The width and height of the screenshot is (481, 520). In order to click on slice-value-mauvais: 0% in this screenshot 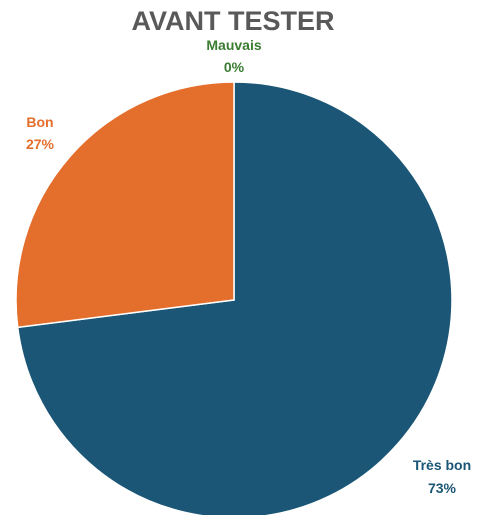, I will do `click(234, 67)`.